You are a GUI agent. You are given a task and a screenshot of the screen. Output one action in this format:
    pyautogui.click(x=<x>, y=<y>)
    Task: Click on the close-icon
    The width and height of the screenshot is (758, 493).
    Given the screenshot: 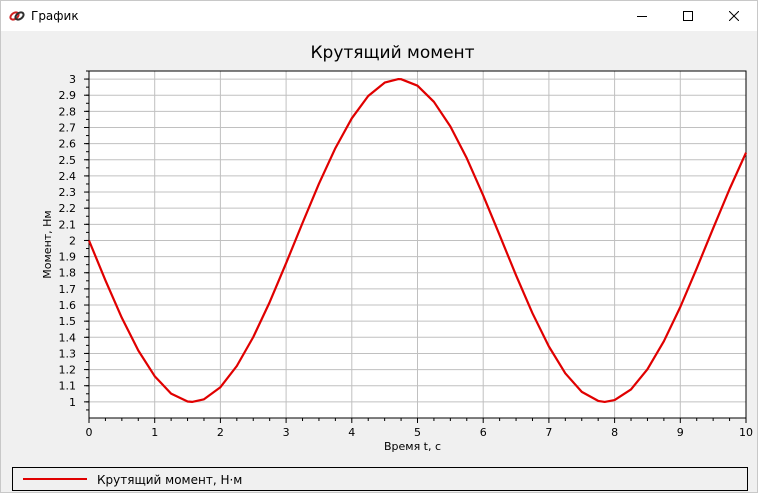 What is the action you would take?
    pyautogui.click(x=734, y=16)
    